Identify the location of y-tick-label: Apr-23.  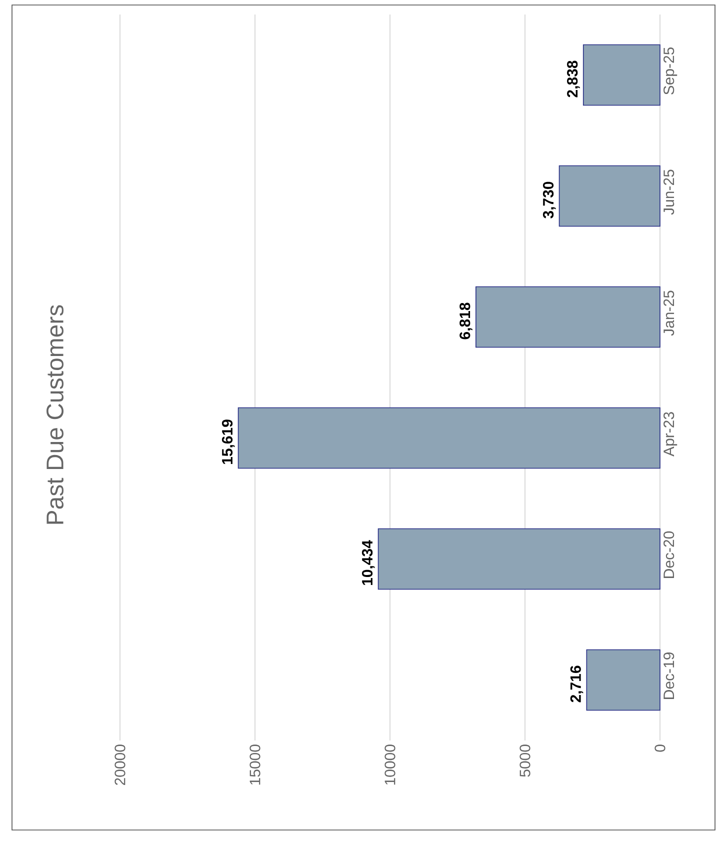
(671, 434).